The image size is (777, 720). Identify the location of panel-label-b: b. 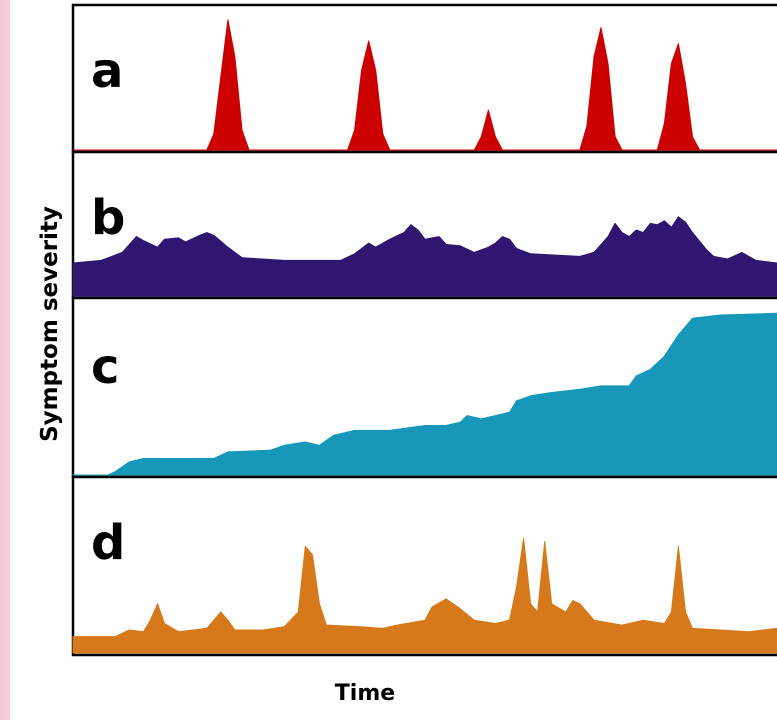
(108, 218).